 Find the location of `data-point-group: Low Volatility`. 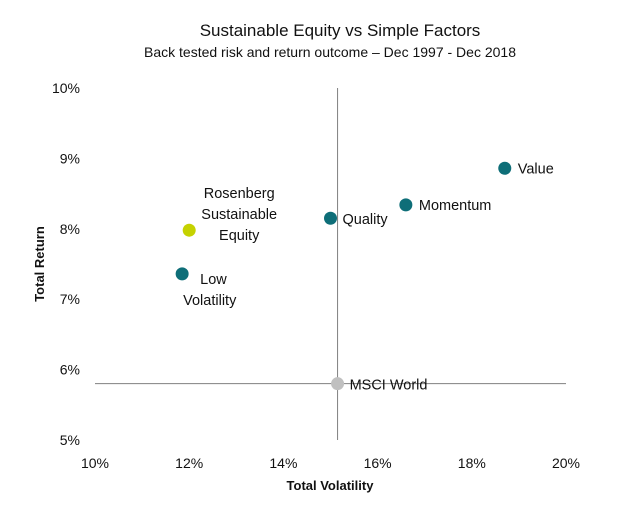

data-point-group: Low Volatility is located at coordinates (206, 288).